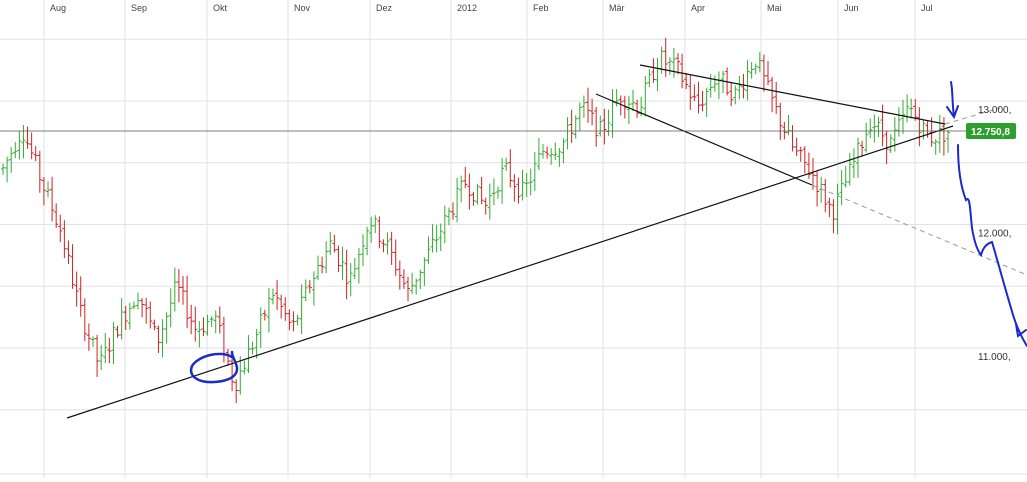  What do you see at coordinates (139, 8) in the screenshot?
I see `month-label: Sep` at bounding box center [139, 8].